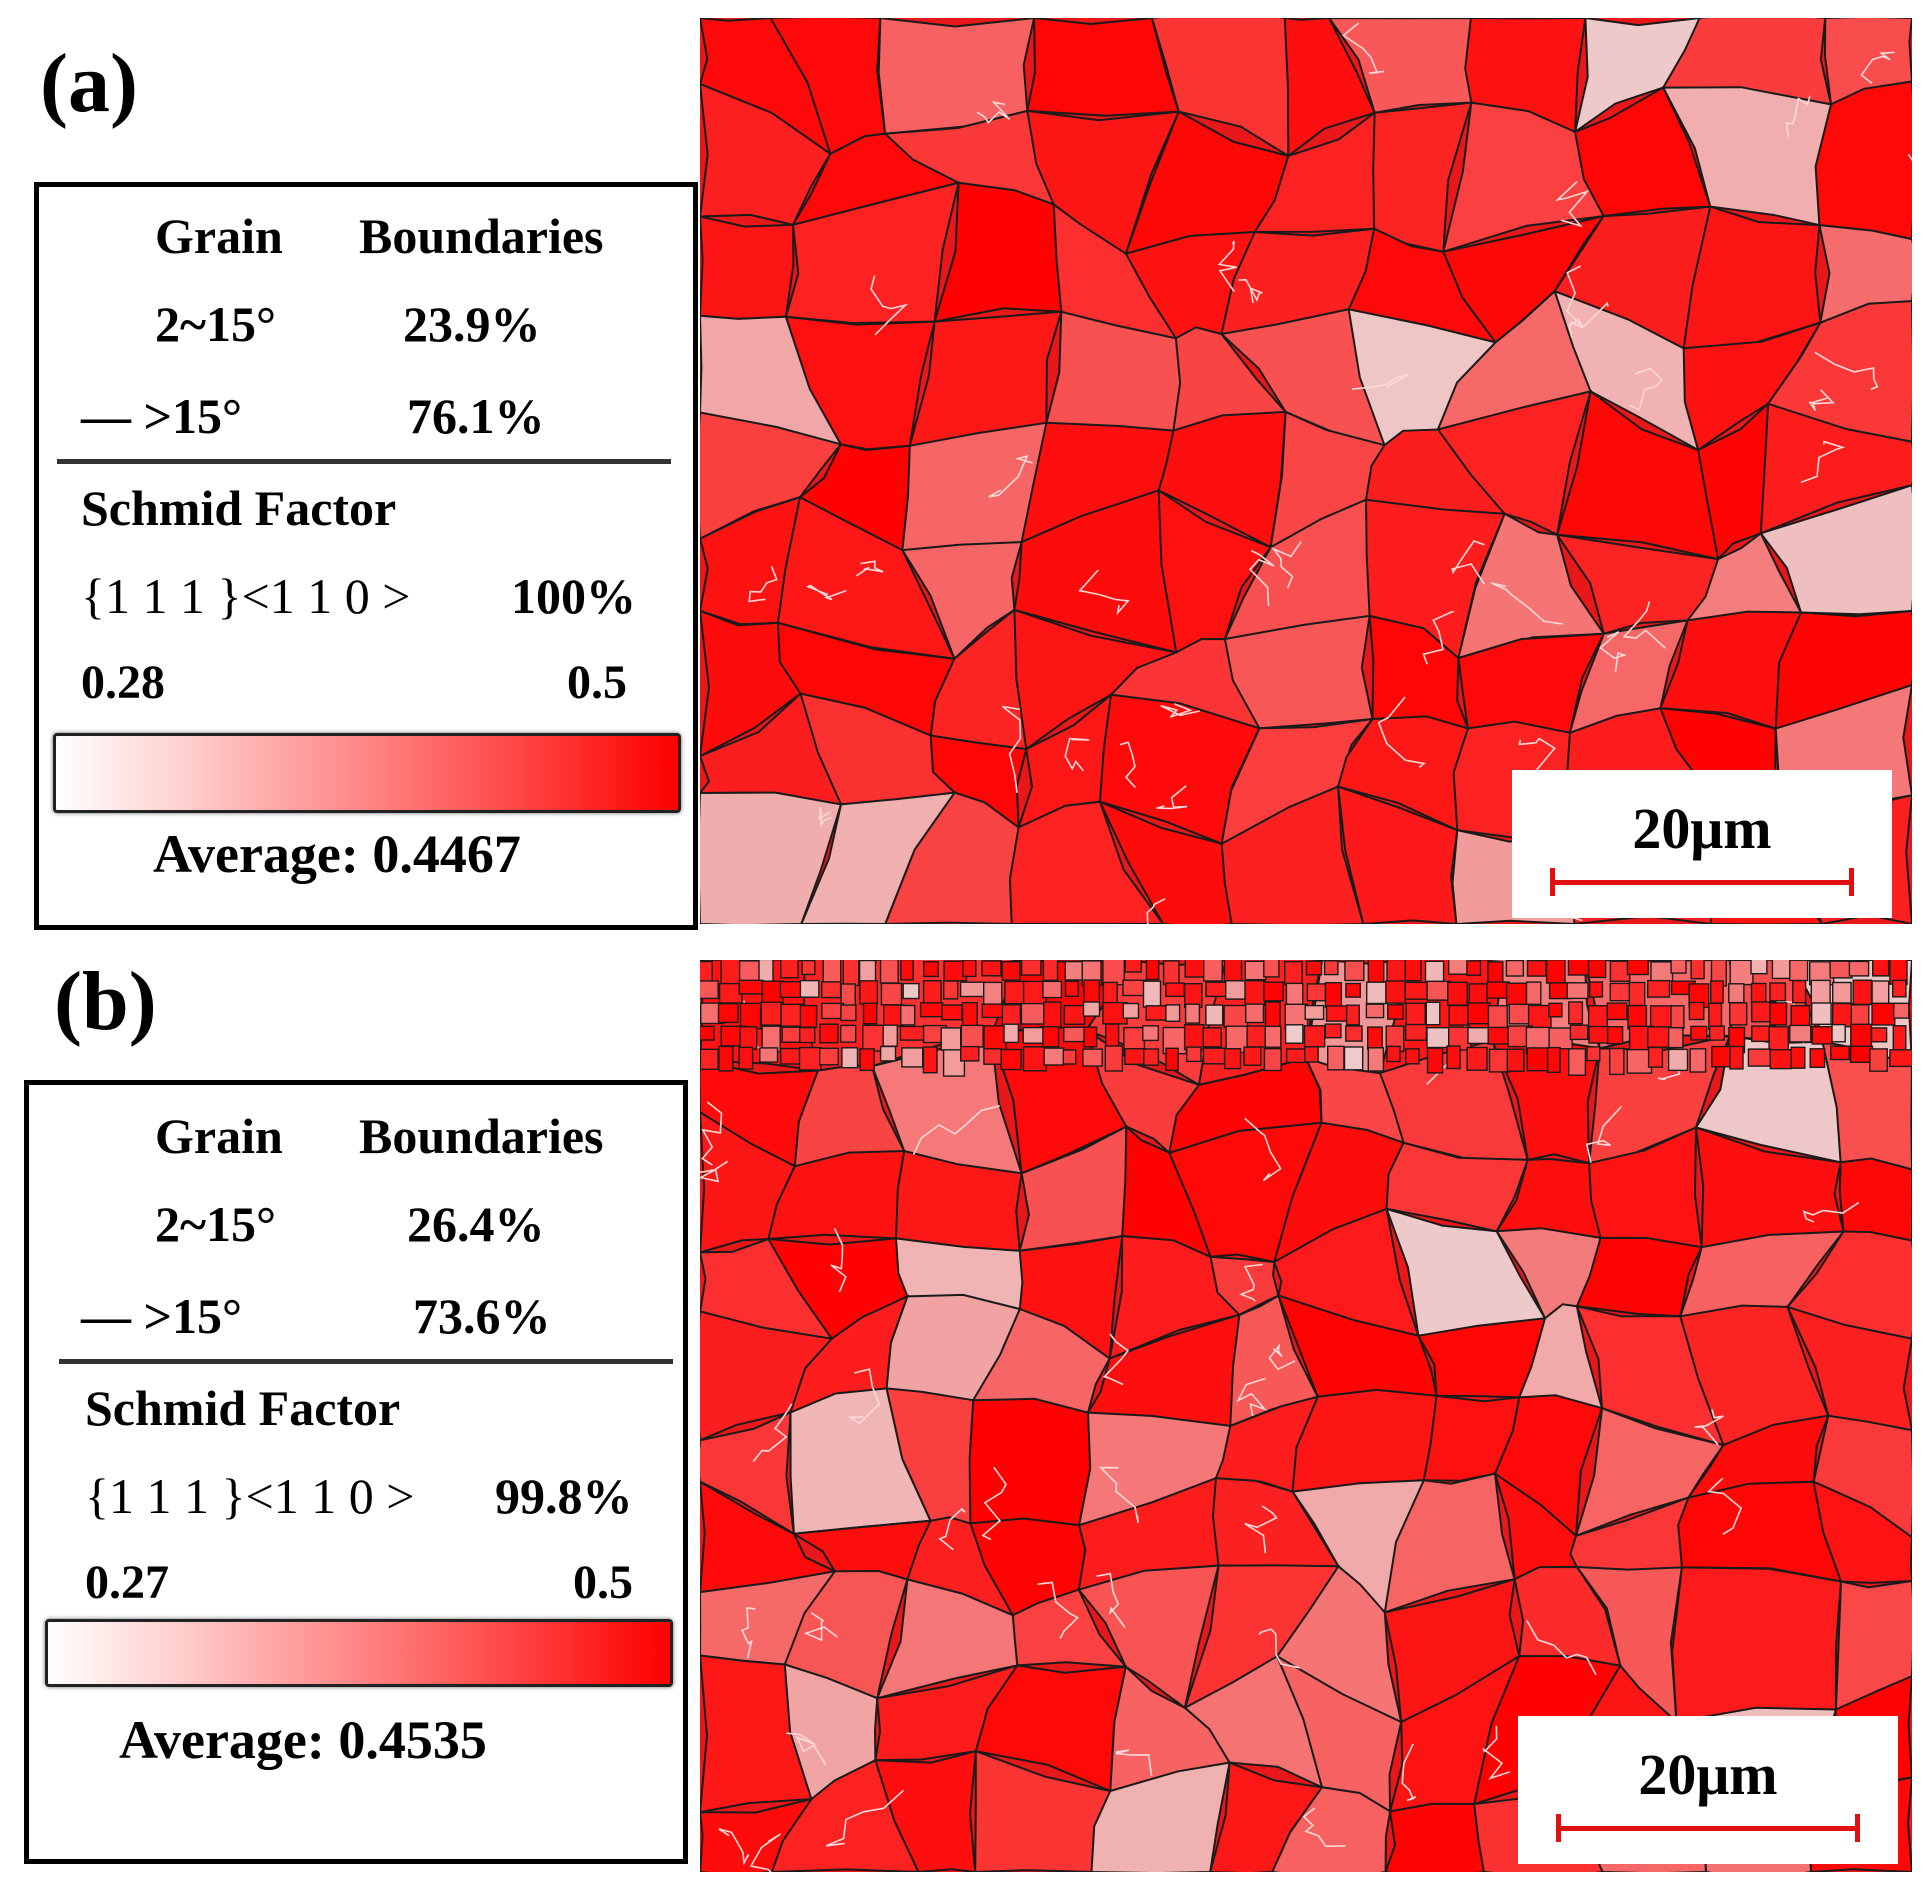 The height and width of the screenshot is (1892, 1924). Describe the element at coordinates (481, 236) in the screenshot. I see `legend-header-boundaries: Boundaries` at that location.